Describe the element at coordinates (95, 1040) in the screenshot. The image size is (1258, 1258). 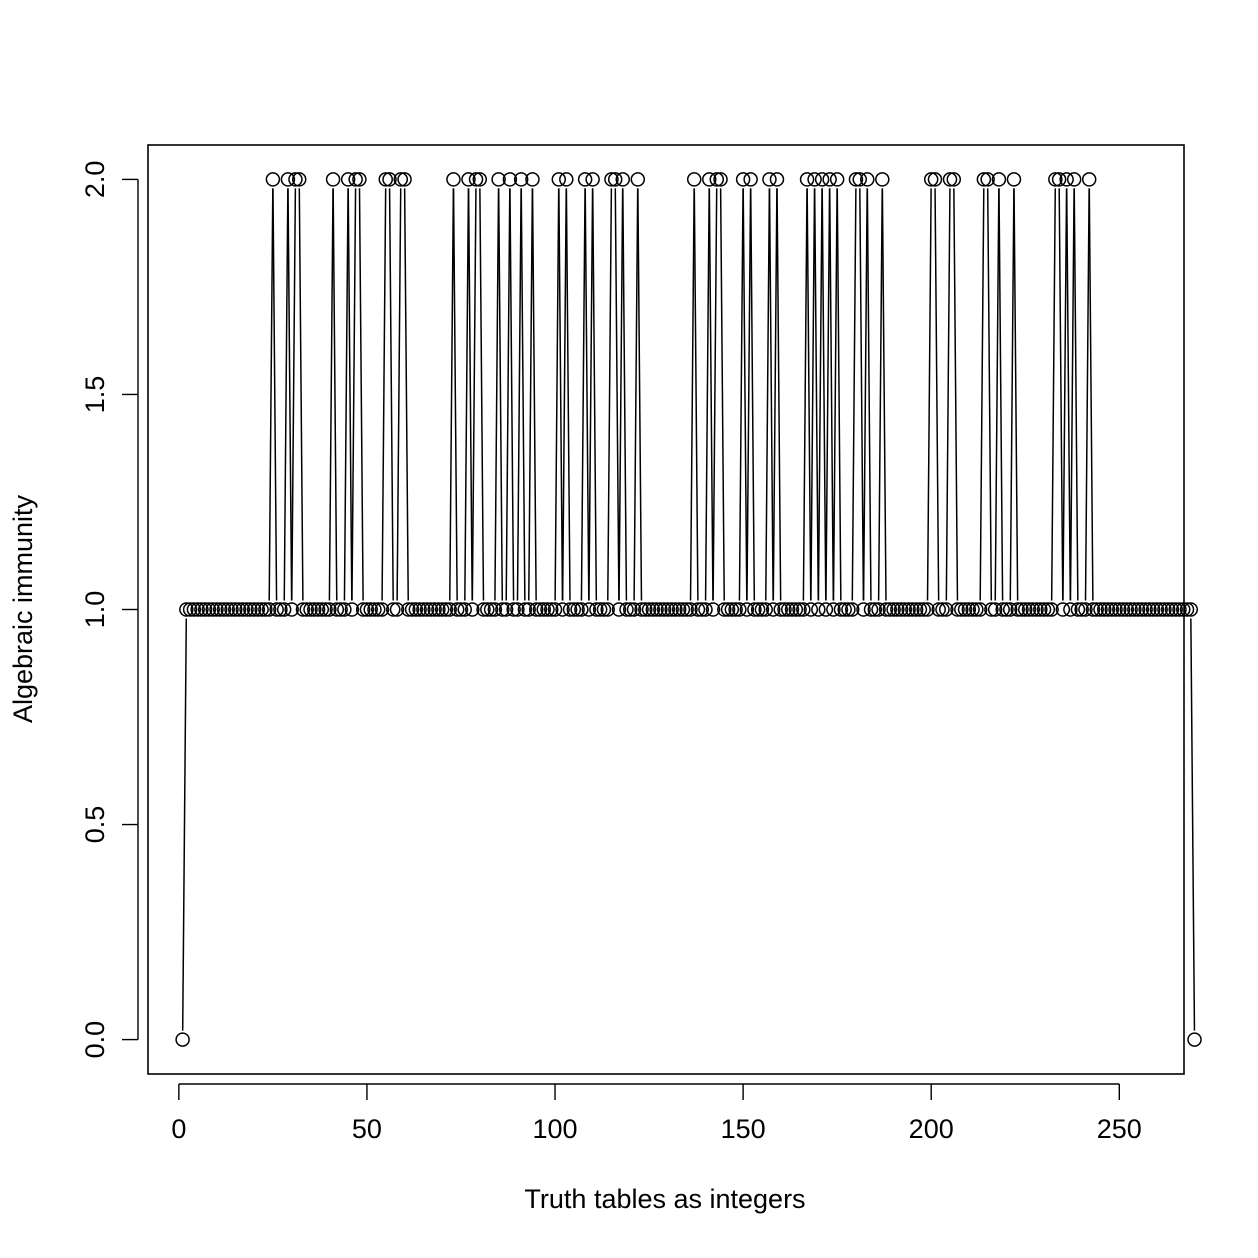
I see `y-tick-label: 0.0` at that location.